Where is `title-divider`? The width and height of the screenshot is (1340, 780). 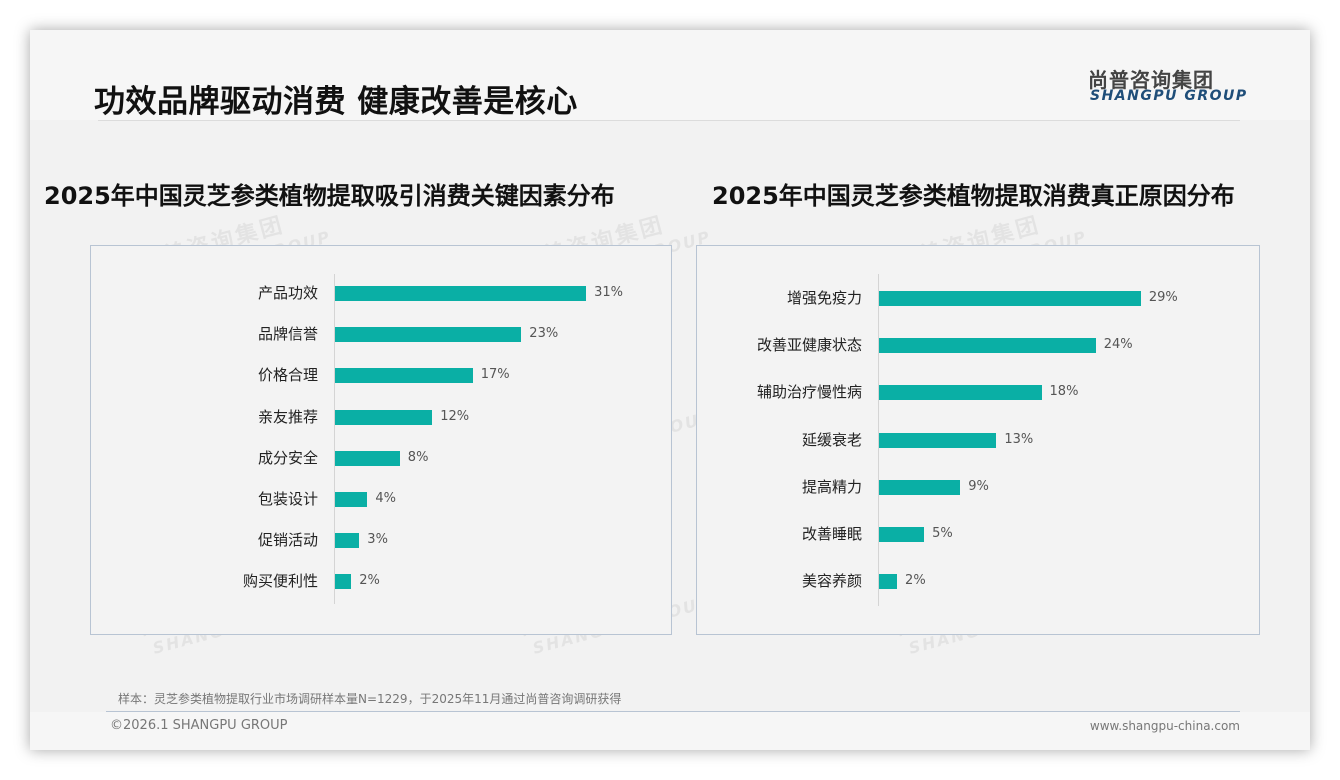 title-divider is located at coordinates (669, 120).